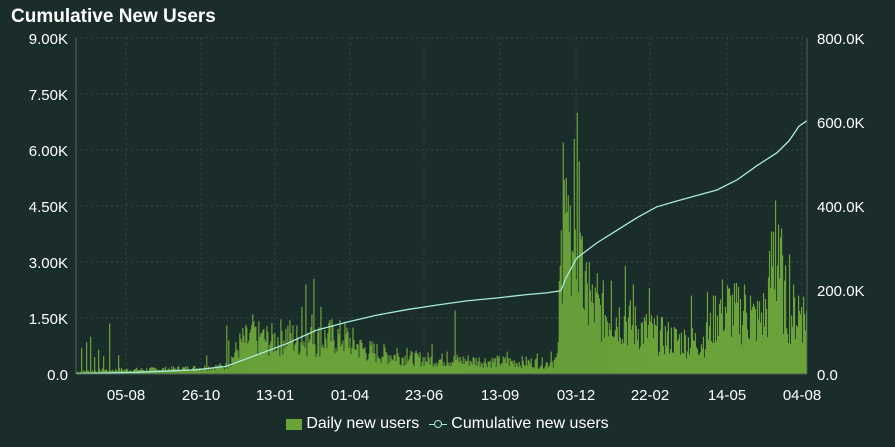 This screenshot has height=447, width=895. Describe the element at coordinates (352, 424) in the screenshot. I see `legend-item-daily: Daily new users` at that location.